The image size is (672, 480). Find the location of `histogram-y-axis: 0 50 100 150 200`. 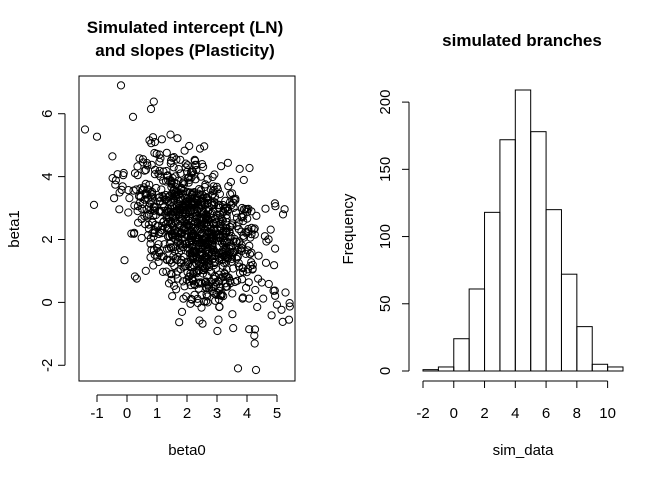

histogram-y-axis: 0 50 100 150 200 is located at coordinates (393, 232).